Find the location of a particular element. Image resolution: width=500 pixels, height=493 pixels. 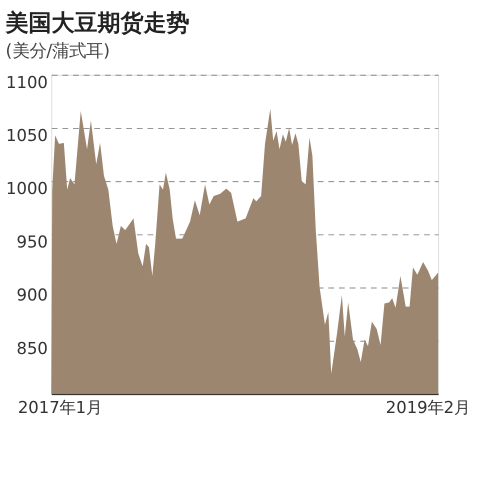

x-tick-label: 2019年2月 is located at coordinates (428, 407).